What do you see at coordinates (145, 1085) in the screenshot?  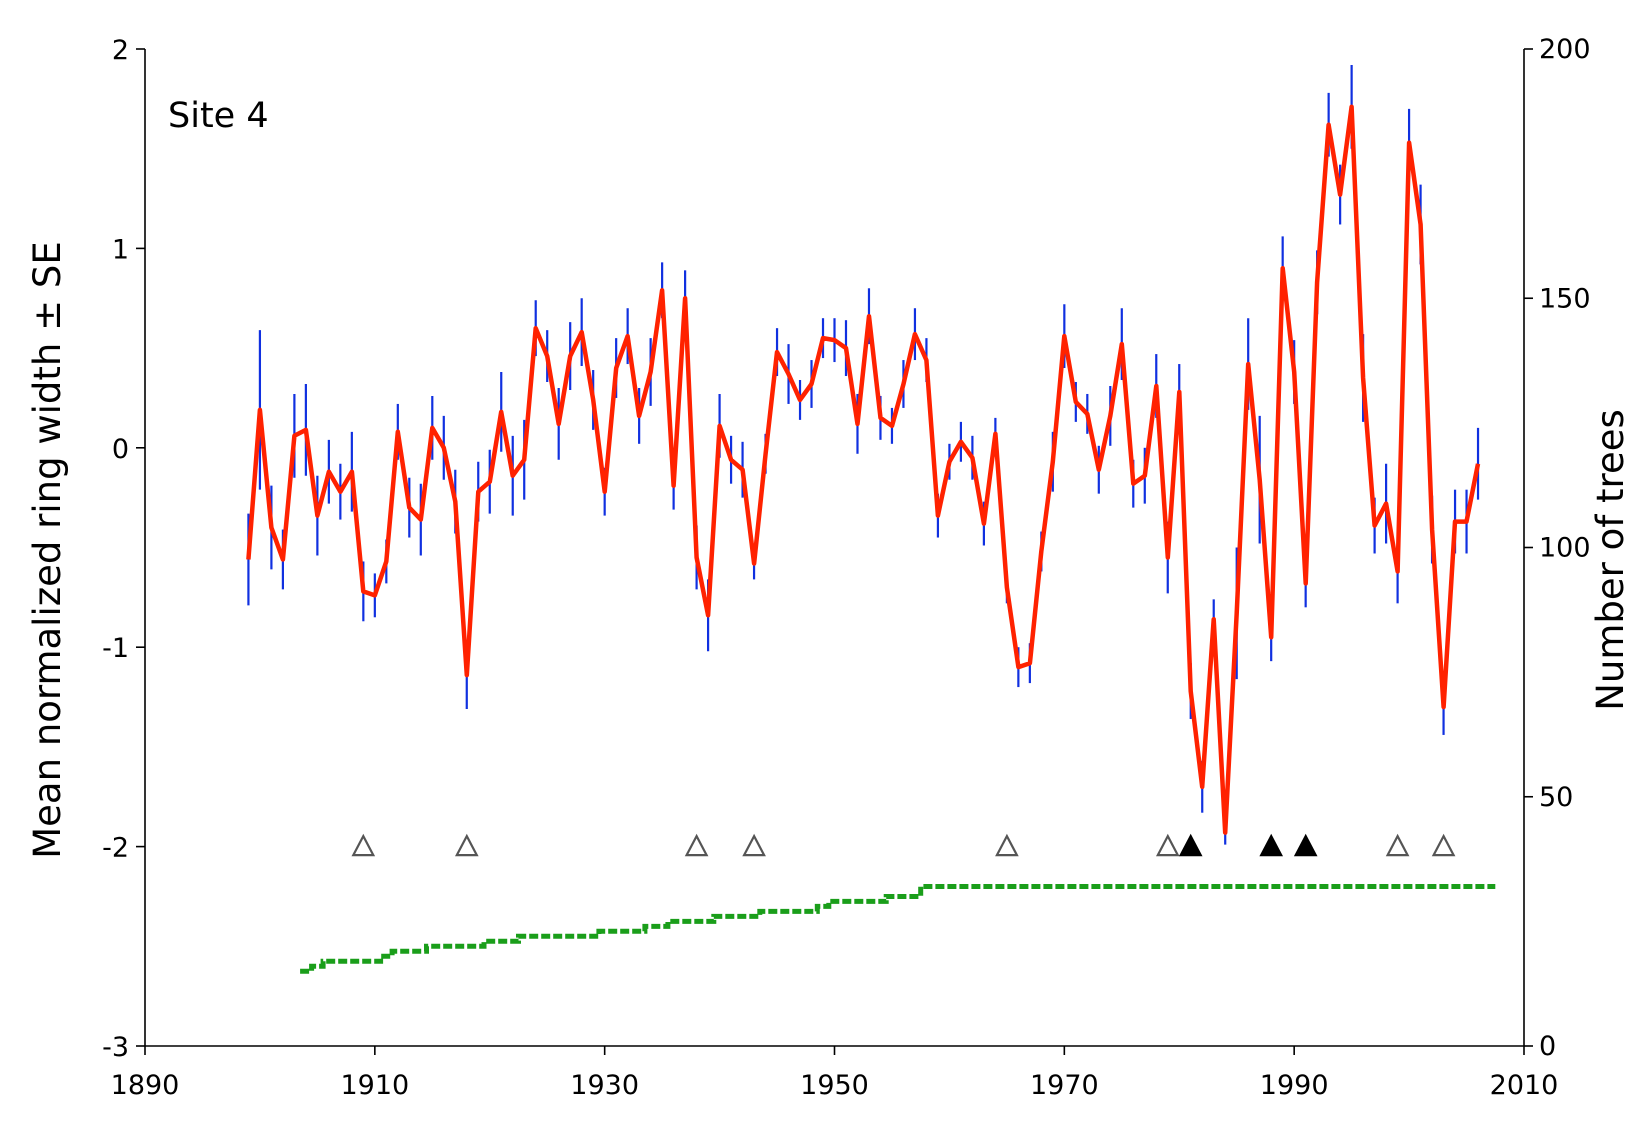 I see `x-tick-label: 1890` at bounding box center [145, 1085].